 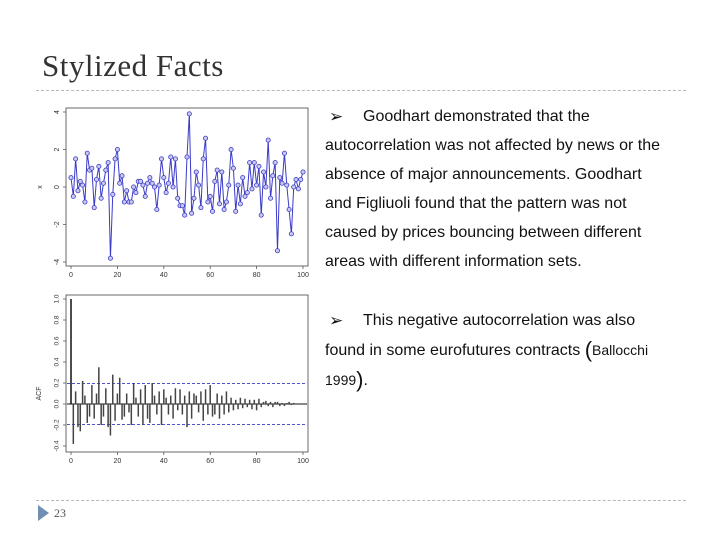 I want to click on ts-y-tick-label: 2, so click(x=57, y=149).